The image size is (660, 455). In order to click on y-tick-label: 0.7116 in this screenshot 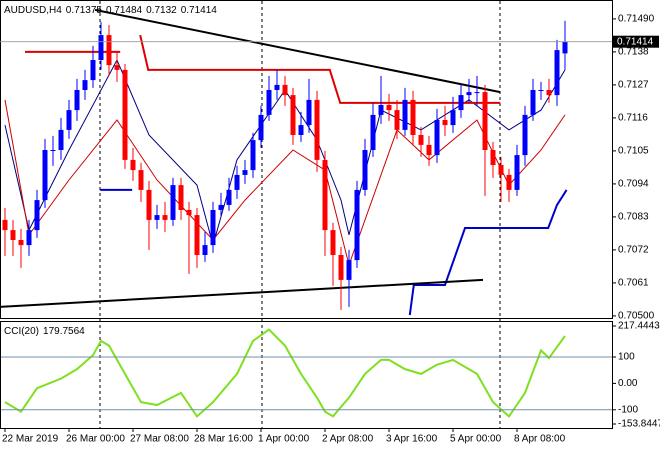, I will do `click(633, 118)`.